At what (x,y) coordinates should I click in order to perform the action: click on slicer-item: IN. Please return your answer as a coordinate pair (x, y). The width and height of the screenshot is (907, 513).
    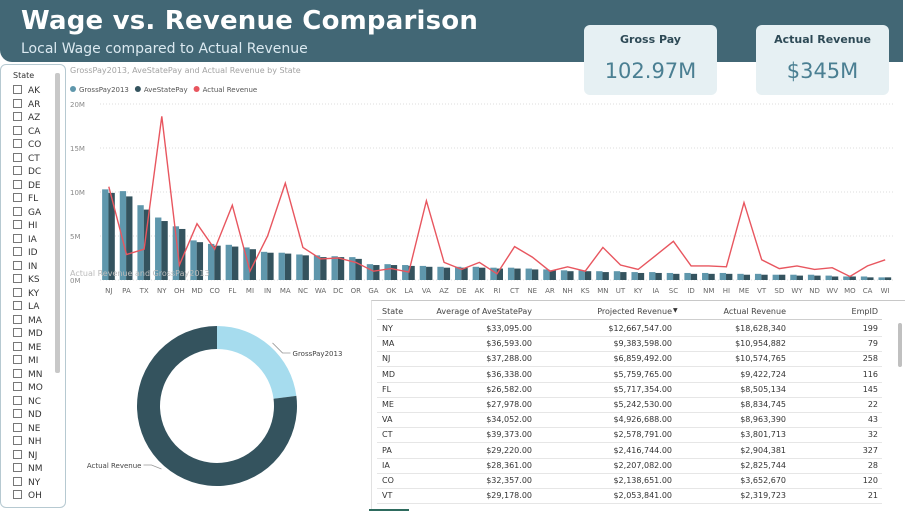
    Looking at the image, I should click on (25, 266).